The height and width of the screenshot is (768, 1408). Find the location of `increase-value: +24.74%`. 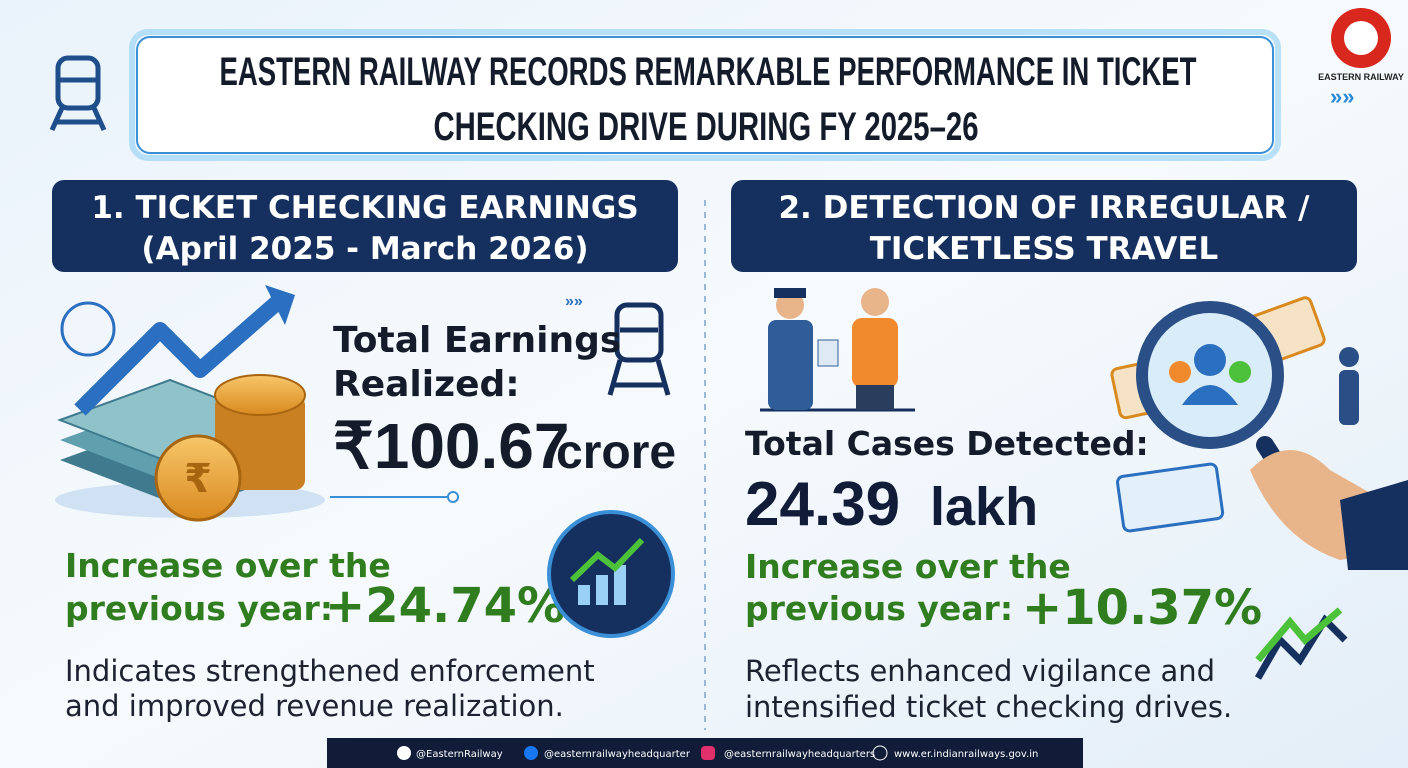

increase-value: +24.74% is located at coordinates (445, 606).